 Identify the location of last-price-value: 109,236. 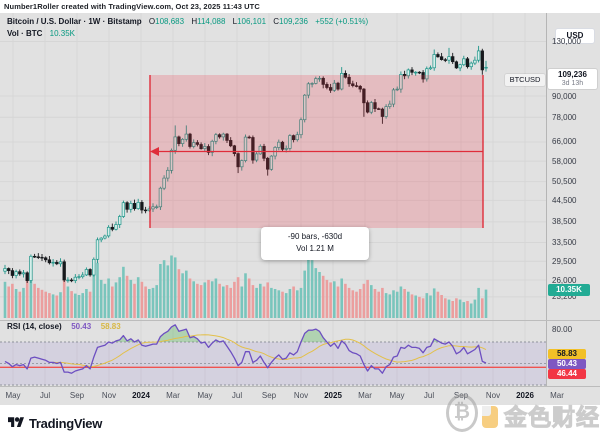
(572, 74).